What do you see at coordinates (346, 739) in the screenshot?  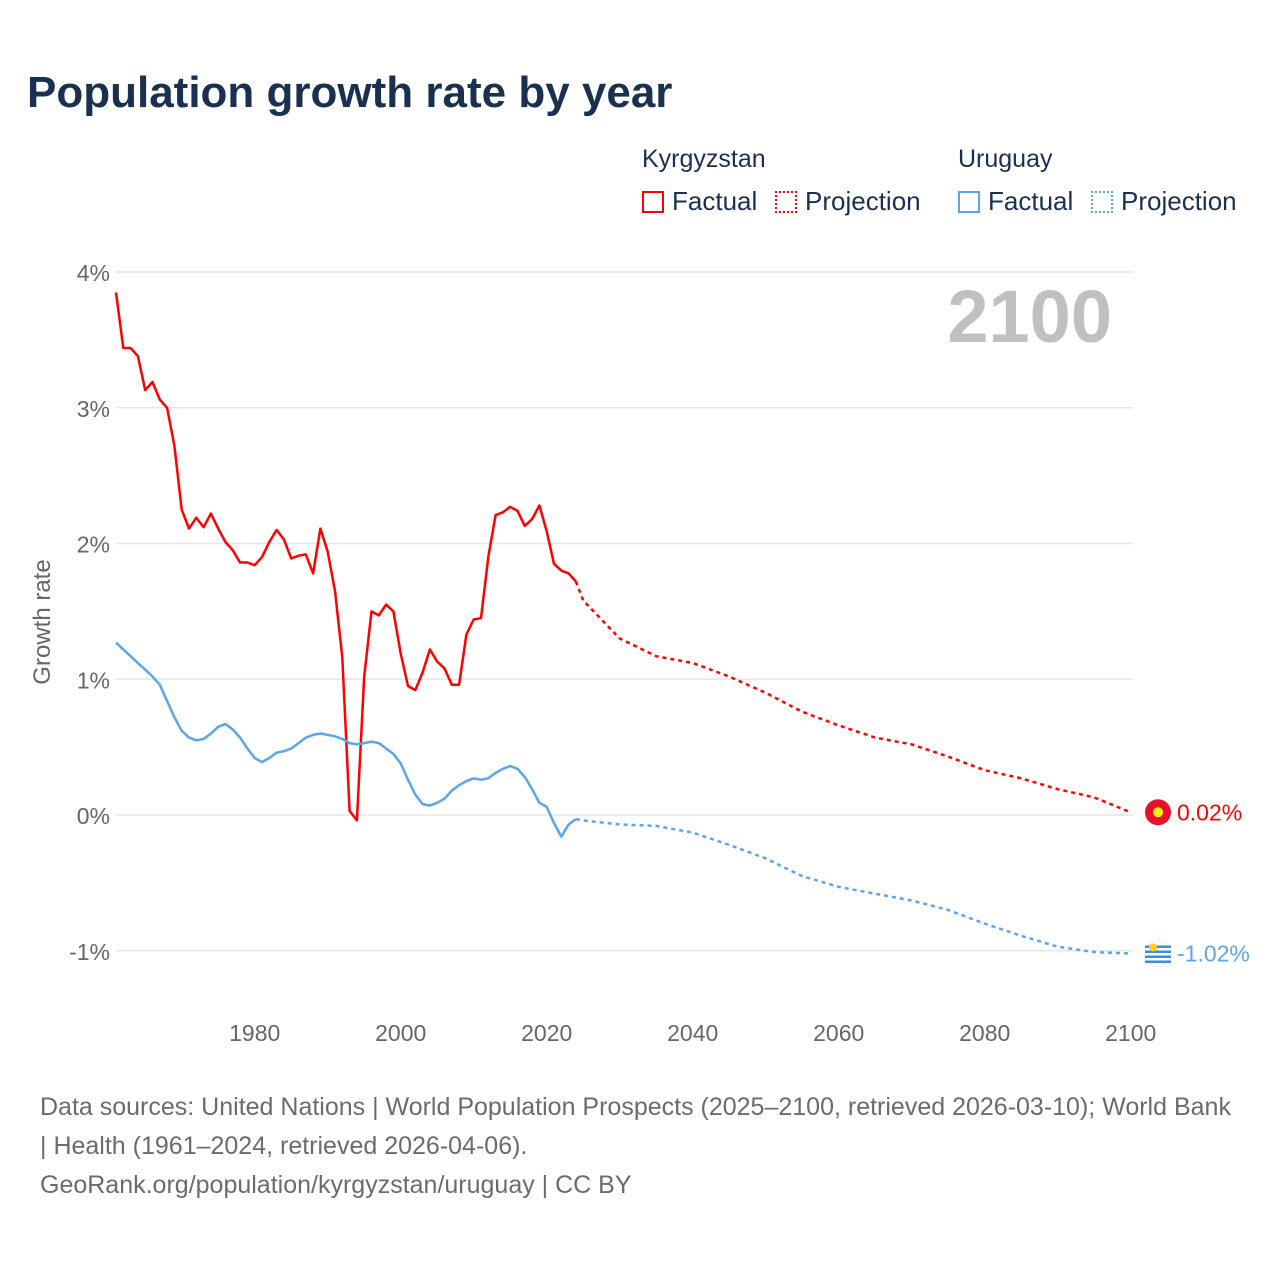 I see `line-uruguay-factual` at bounding box center [346, 739].